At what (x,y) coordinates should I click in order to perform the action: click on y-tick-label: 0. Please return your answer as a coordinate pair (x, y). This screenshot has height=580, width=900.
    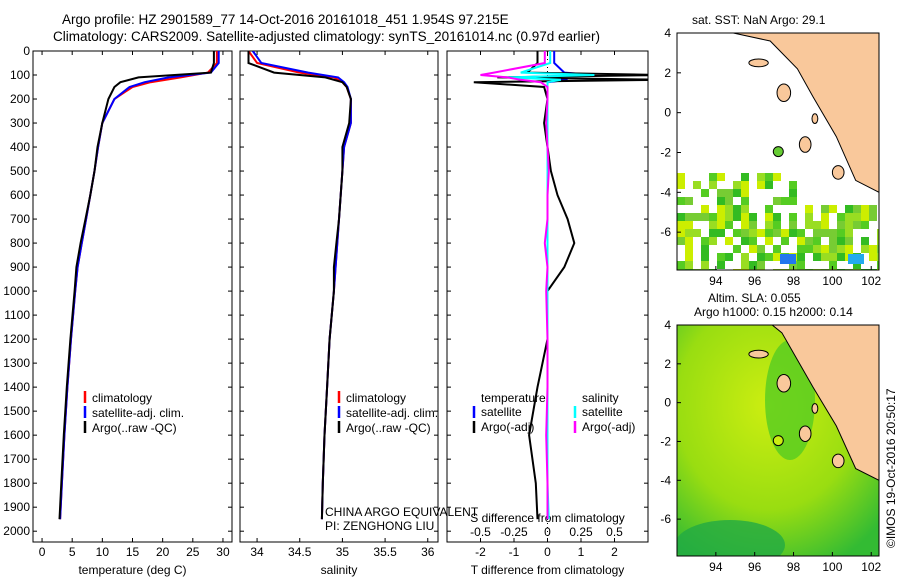
    Looking at the image, I should click on (26, 51).